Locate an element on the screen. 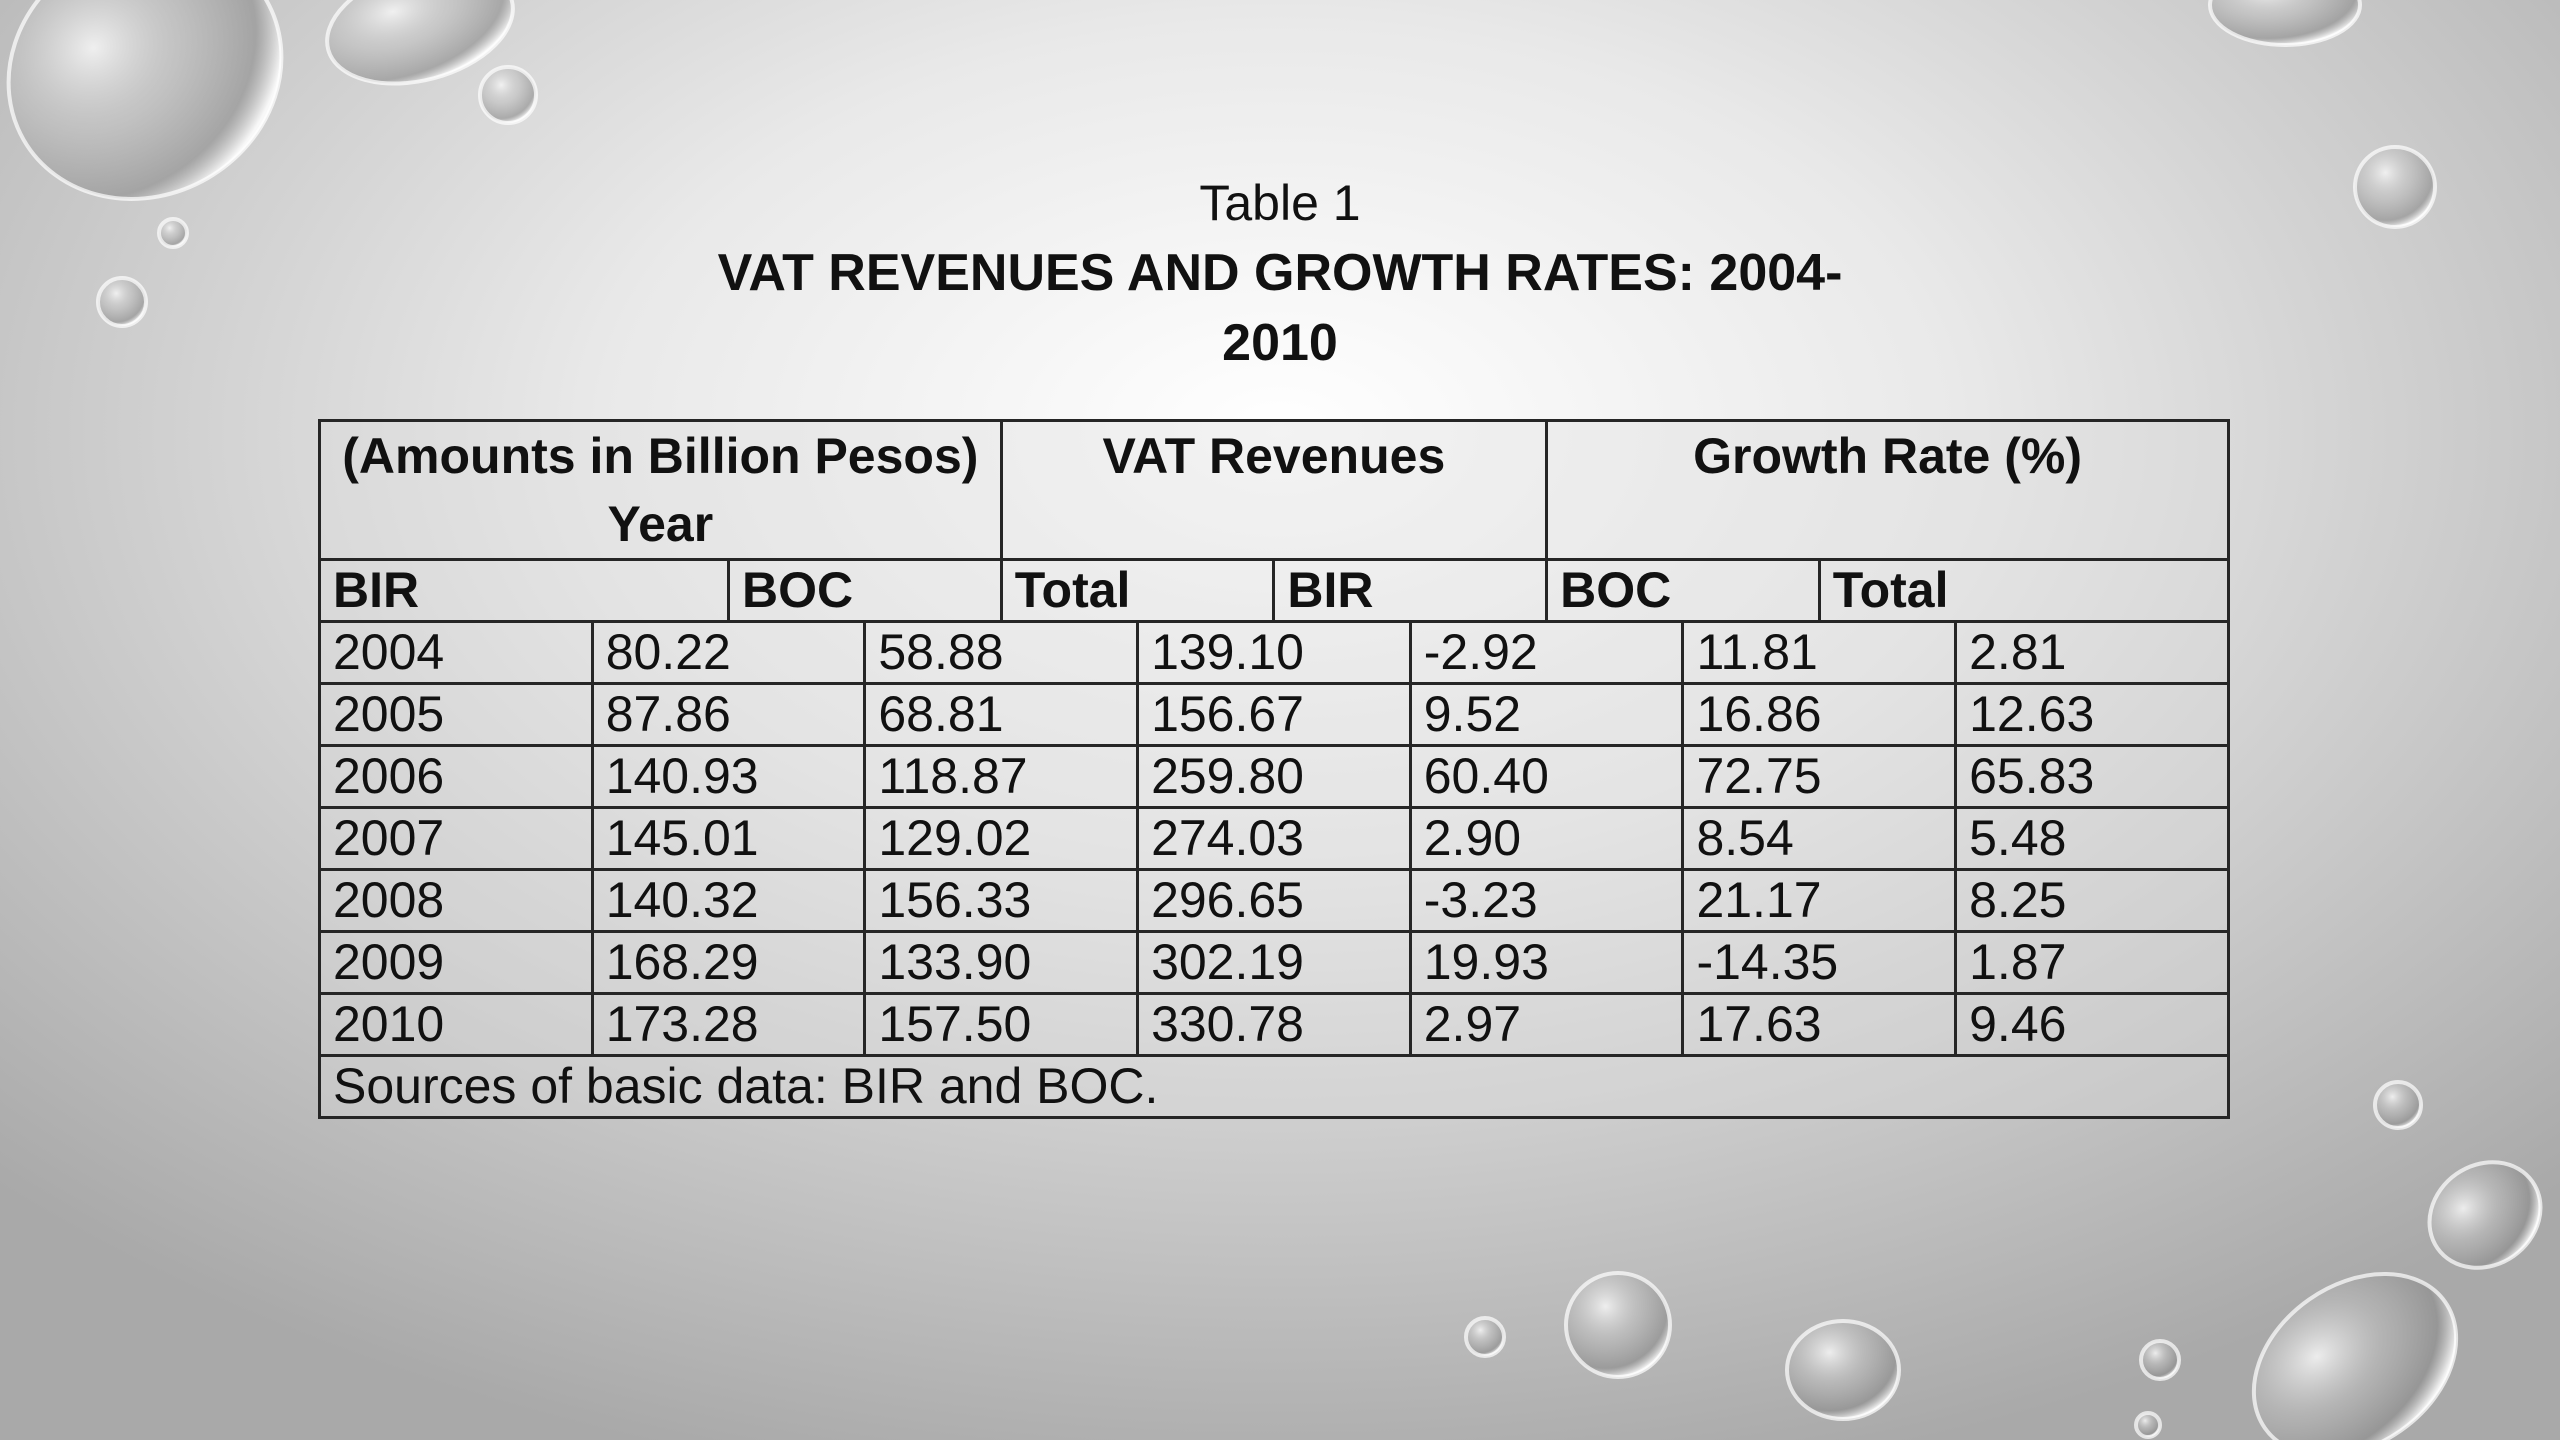 The image size is (2560, 1440). table-cell: 259.80 is located at coordinates (1274, 776).